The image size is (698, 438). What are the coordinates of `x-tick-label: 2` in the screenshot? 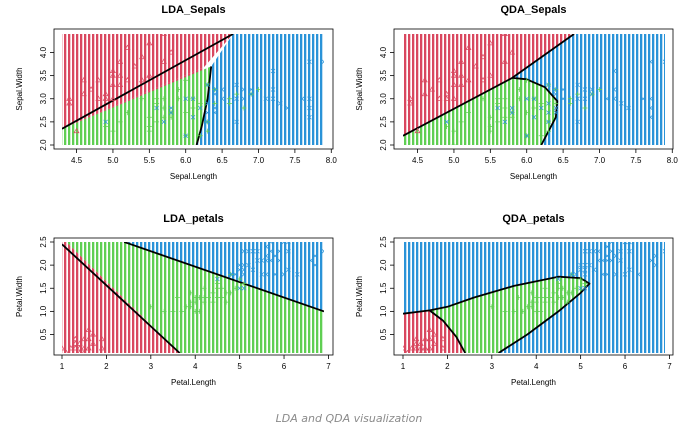 It's located at (106, 366).